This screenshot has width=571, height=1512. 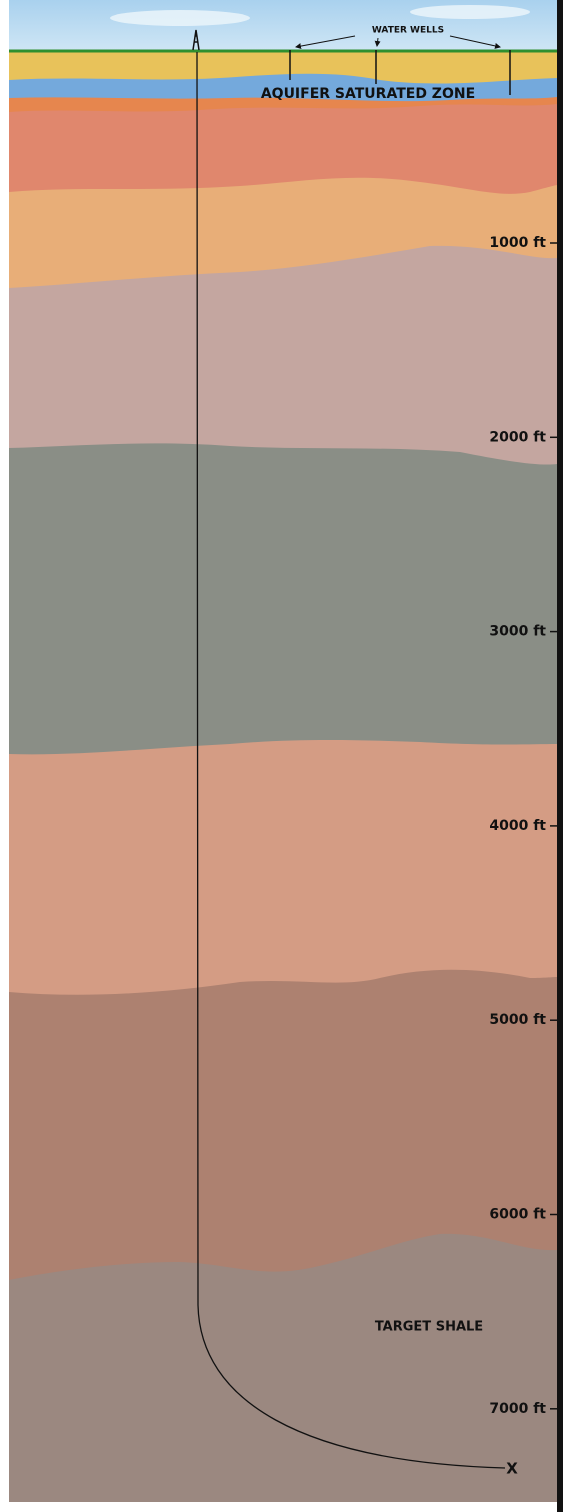 What do you see at coordinates (517, 437) in the screenshot?
I see `depth-label: 2000 ft` at bounding box center [517, 437].